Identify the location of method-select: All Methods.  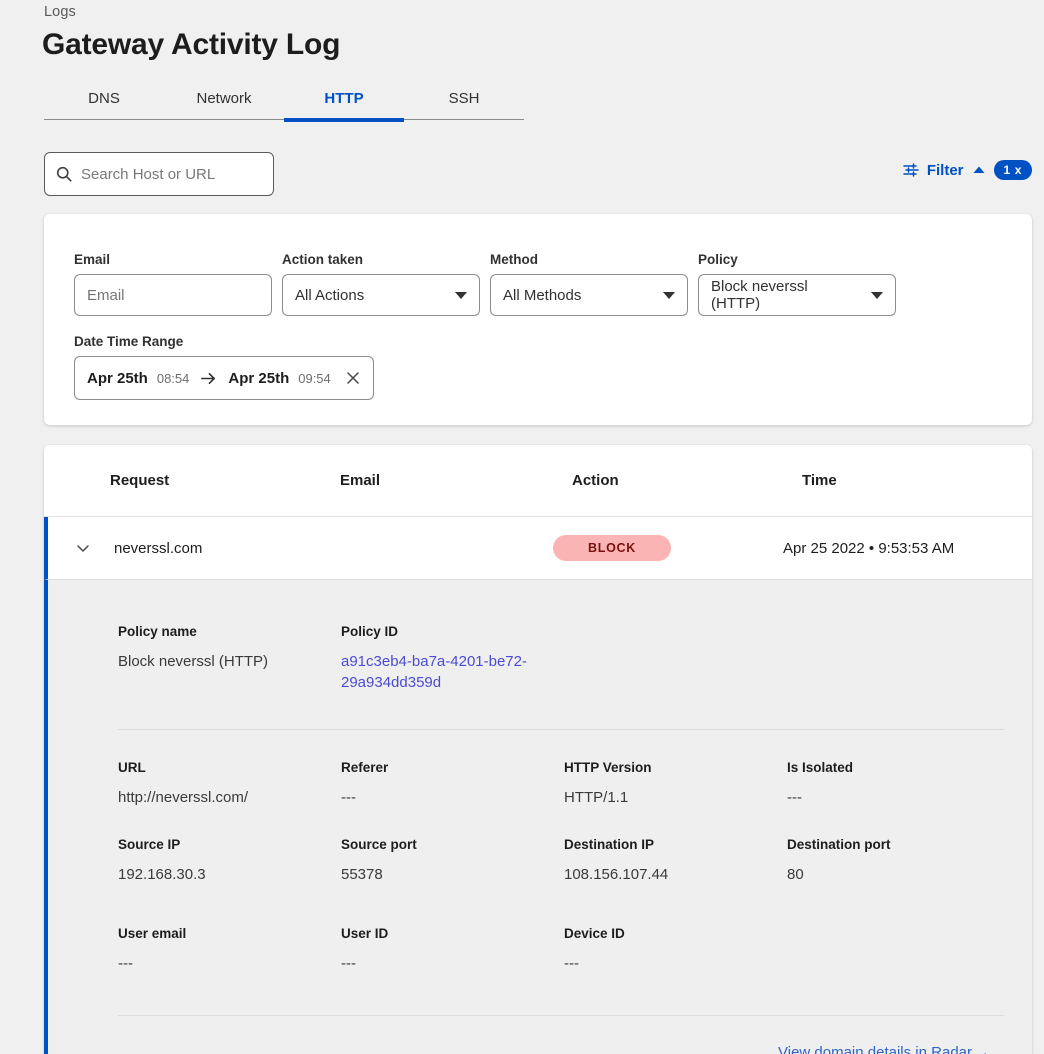
(589, 295).